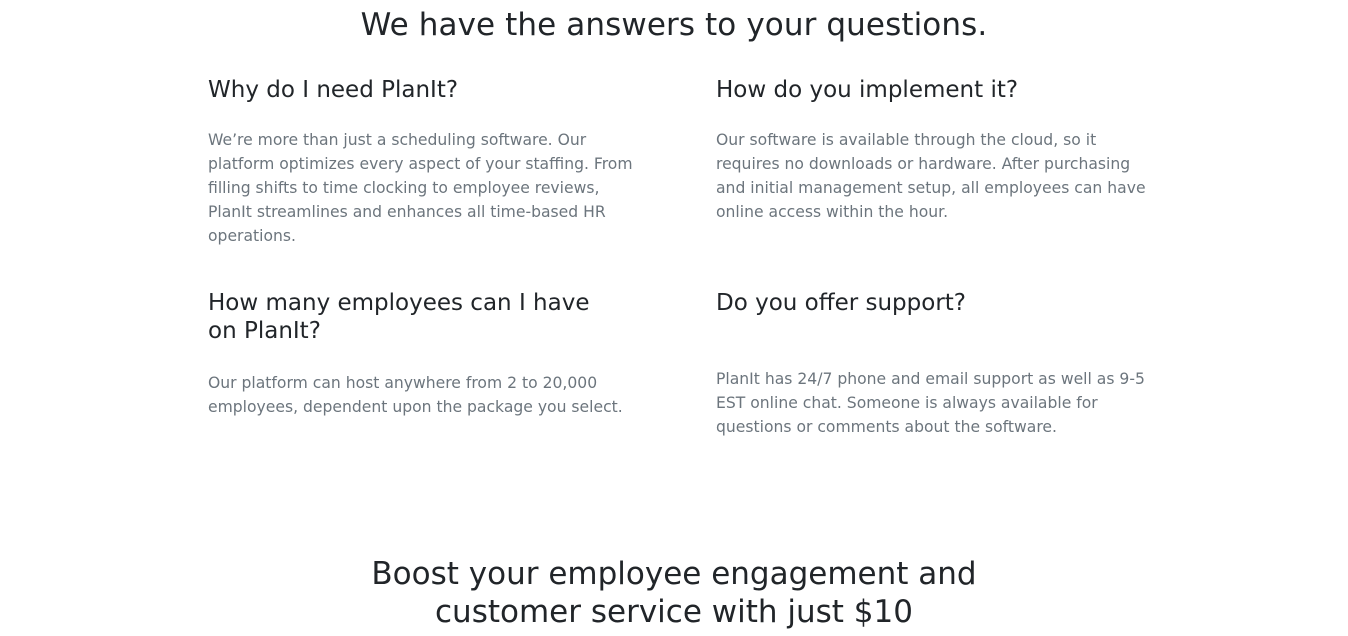 This screenshot has width=1348, height=636. I want to click on faq-section-title: We have the answers to your questions., so click(674, 25).